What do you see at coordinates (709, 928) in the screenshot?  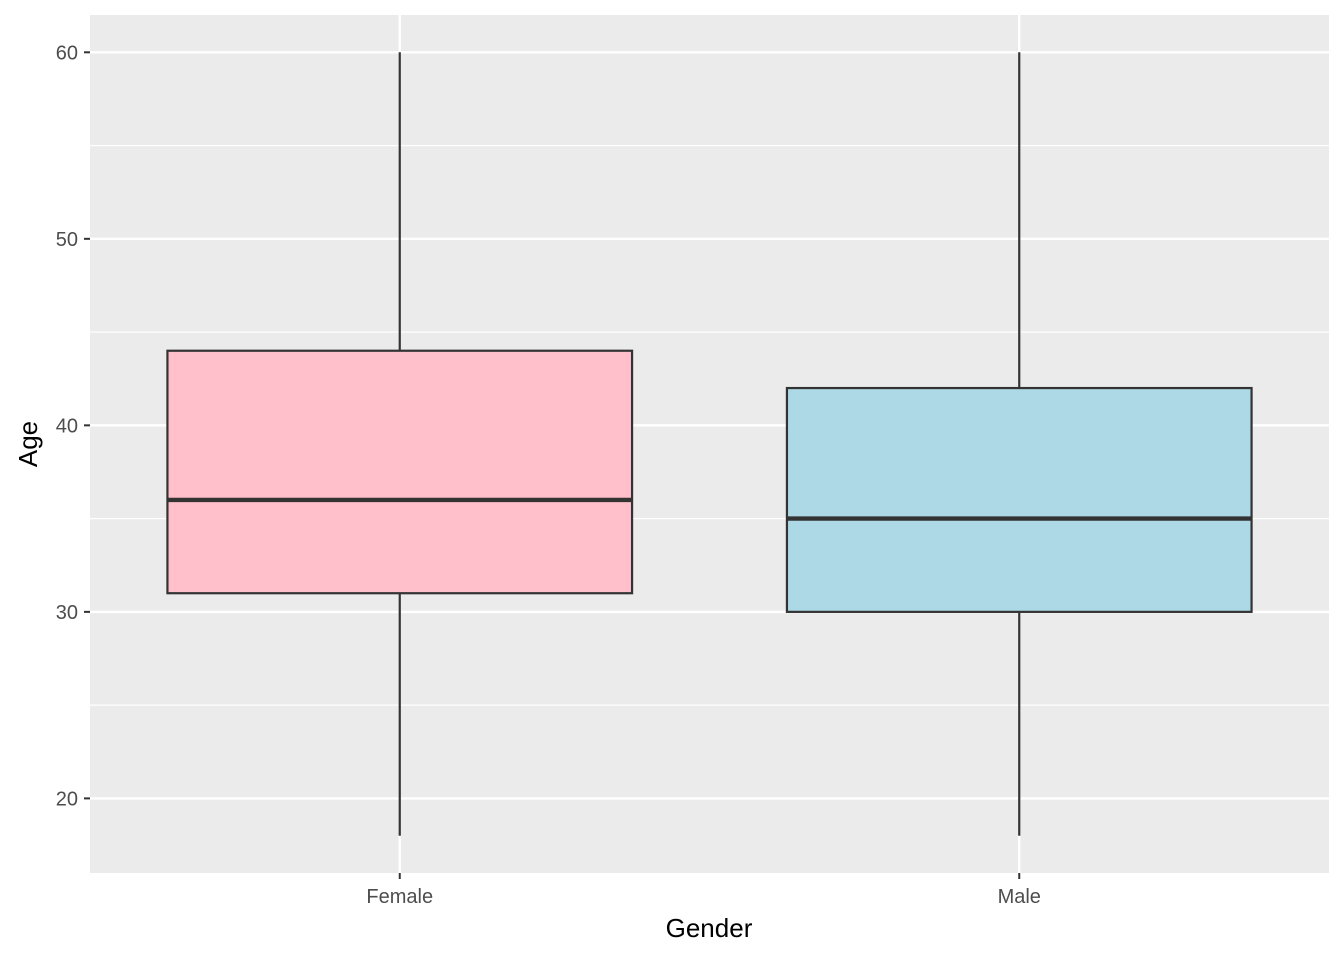 I see `x-axis-title: Gender` at bounding box center [709, 928].